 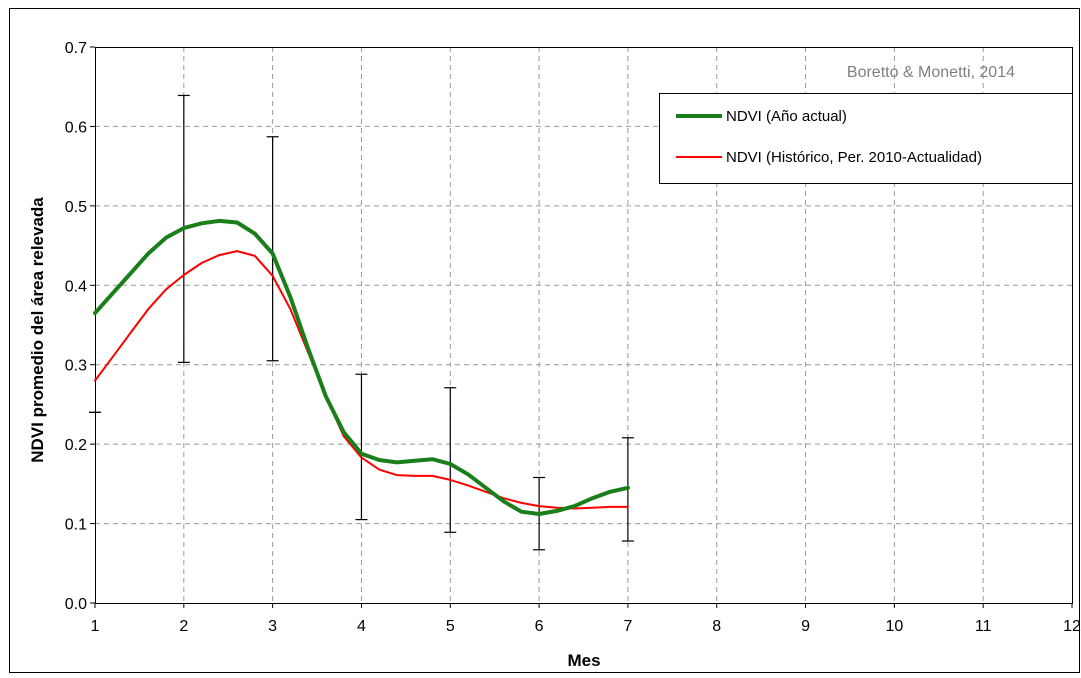 What do you see at coordinates (361, 626) in the screenshot?
I see `x-tick-label: 4` at bounding box center [361, 626].